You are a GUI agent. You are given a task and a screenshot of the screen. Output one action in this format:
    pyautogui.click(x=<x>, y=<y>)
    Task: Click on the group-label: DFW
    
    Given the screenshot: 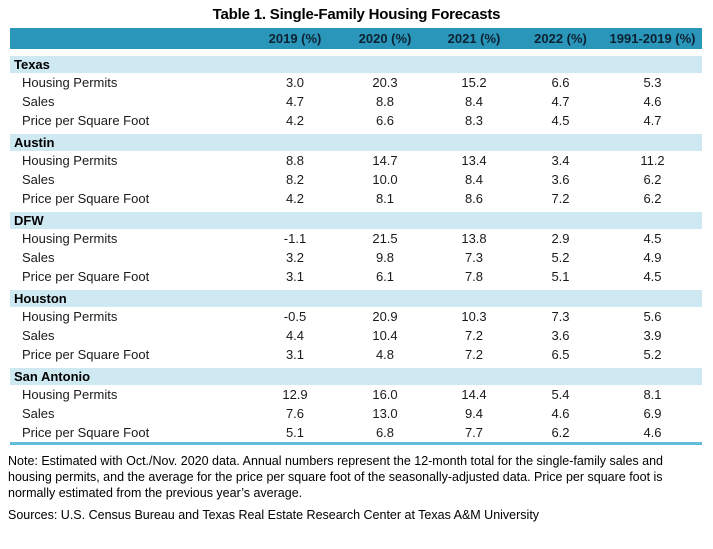 What is the action you would take?
    pyautogui.click(x=356, y=218)
    